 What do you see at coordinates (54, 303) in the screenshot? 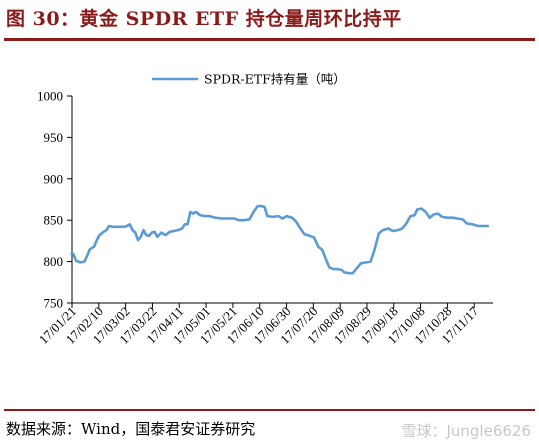
I see `y-tick-label: 750` at bounding box center [54, 303].